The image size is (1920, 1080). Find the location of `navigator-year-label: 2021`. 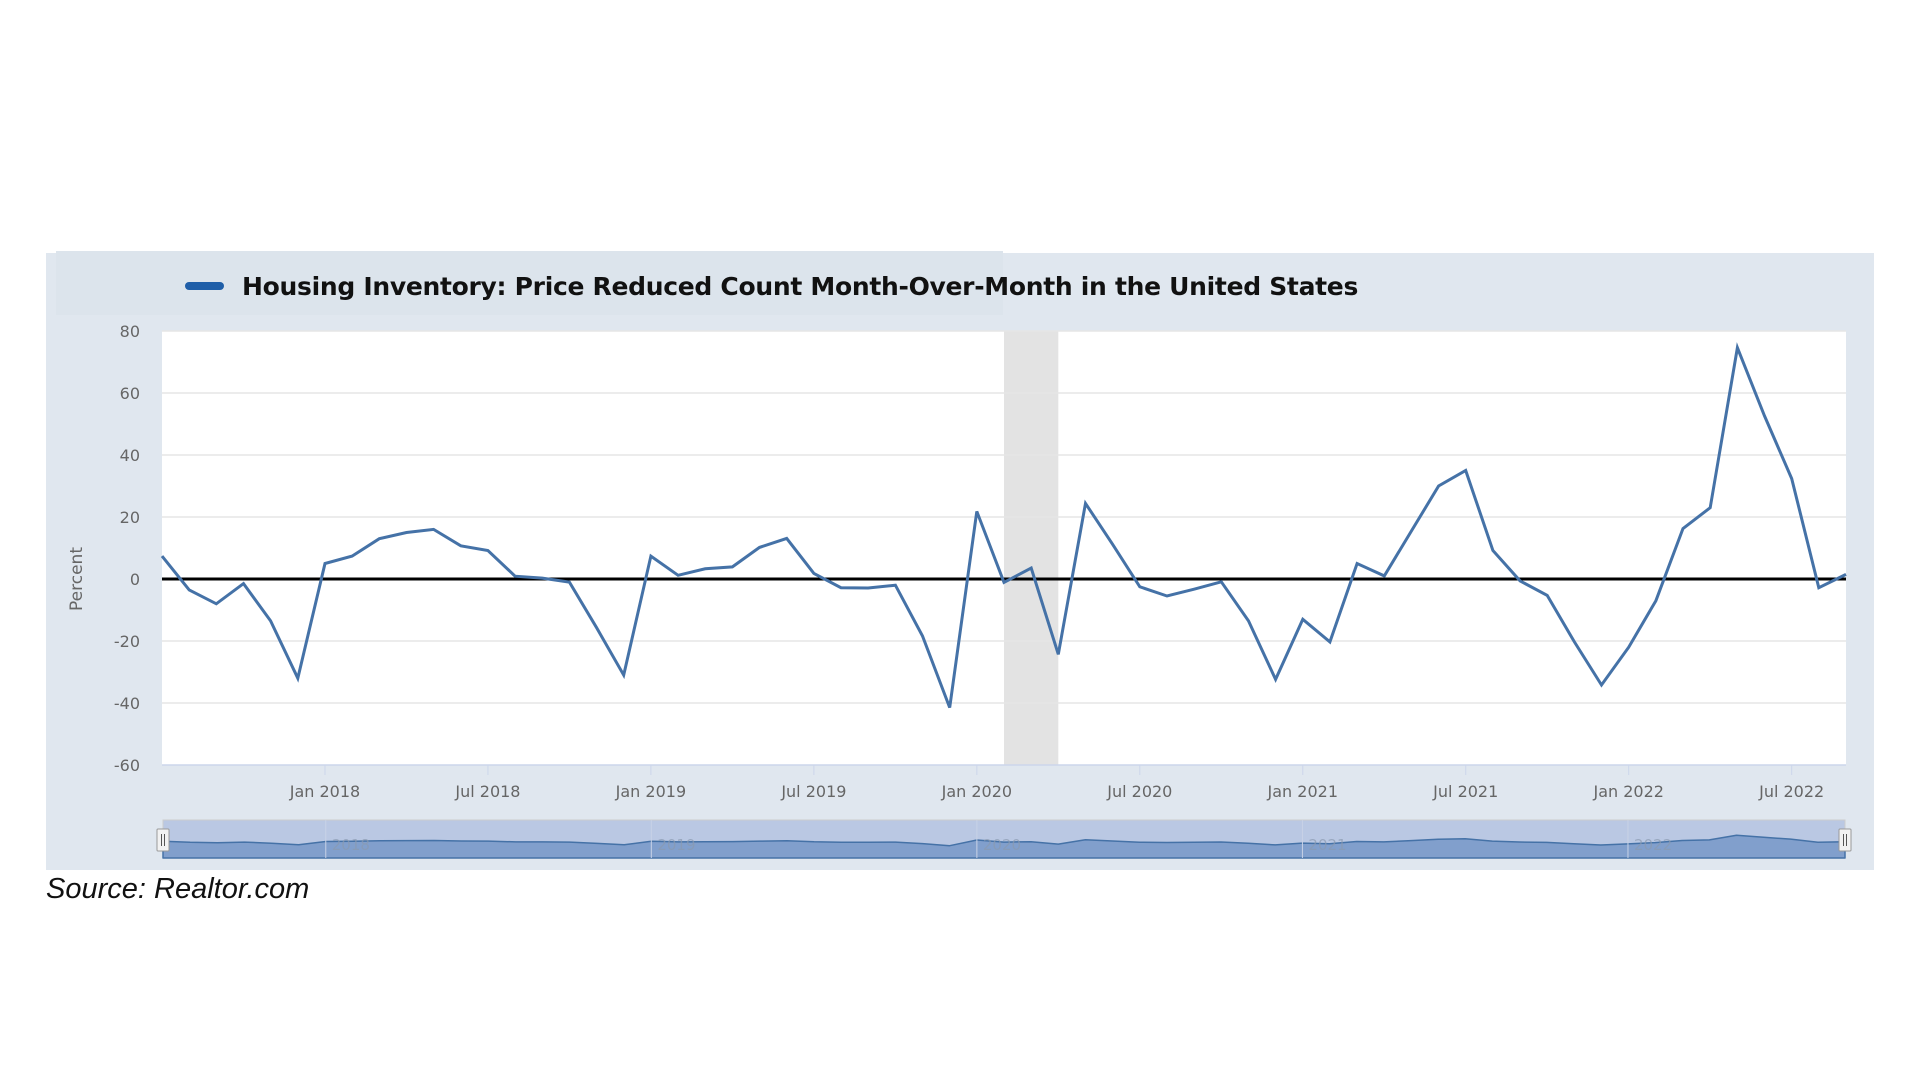

navigator-year-label: 2021 is located at coordinates (1327, 845).